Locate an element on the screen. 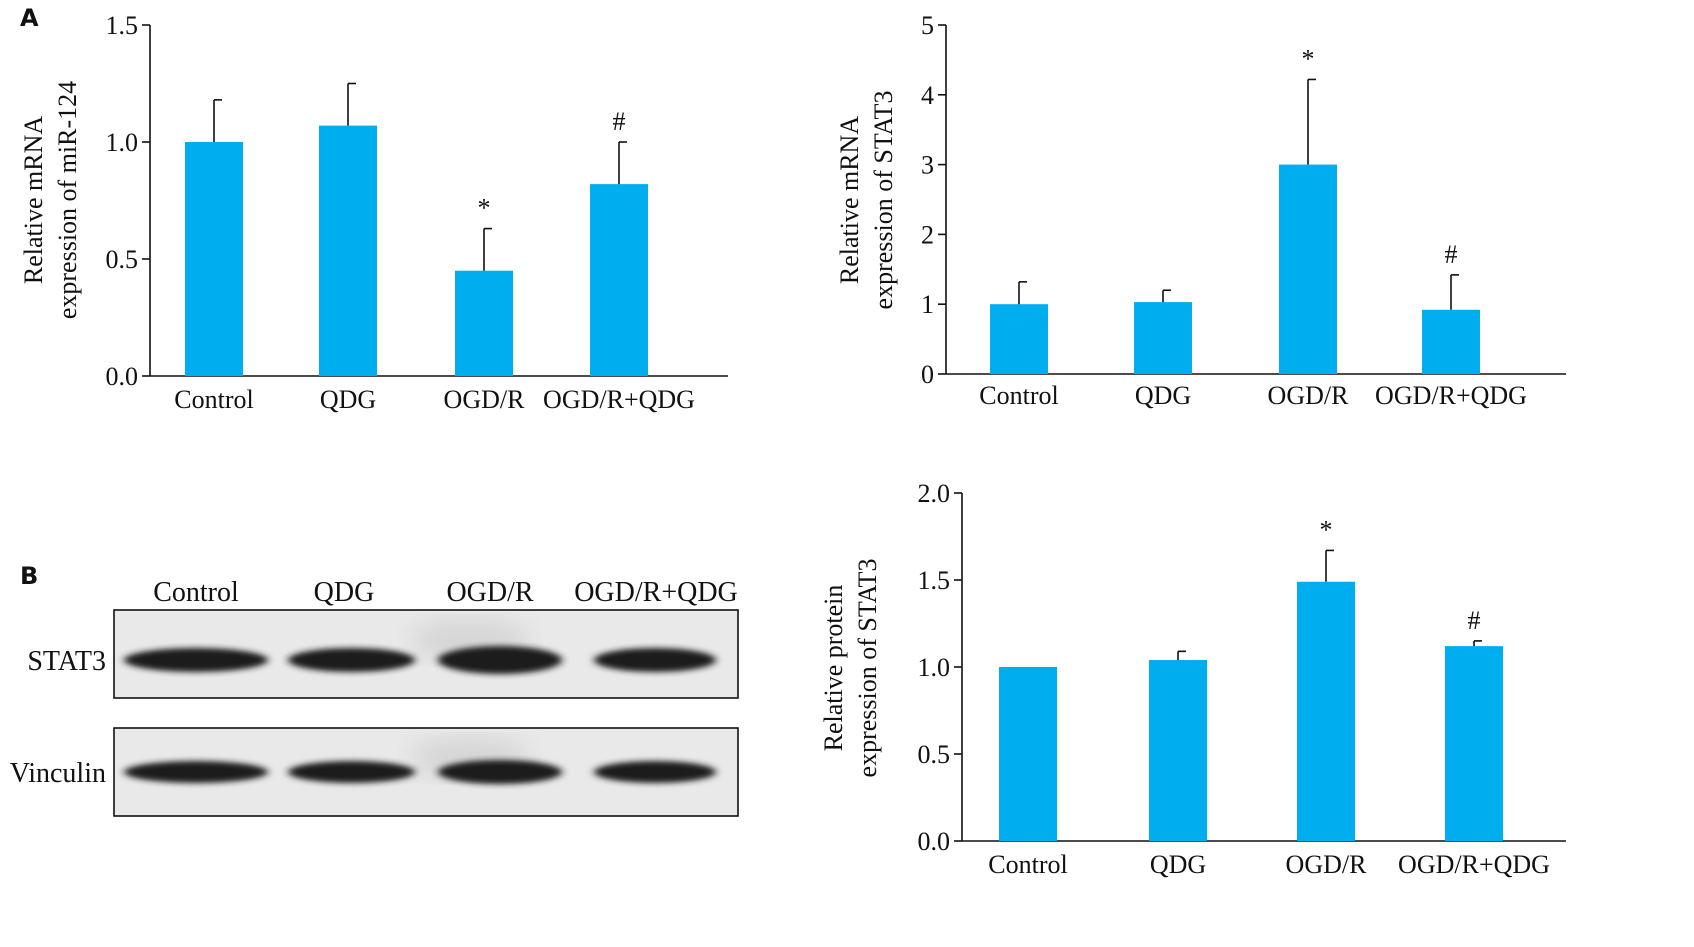 This screenshot has height=947, width=1694. y-tick-label: 3 is located at coordinates (927, 165).